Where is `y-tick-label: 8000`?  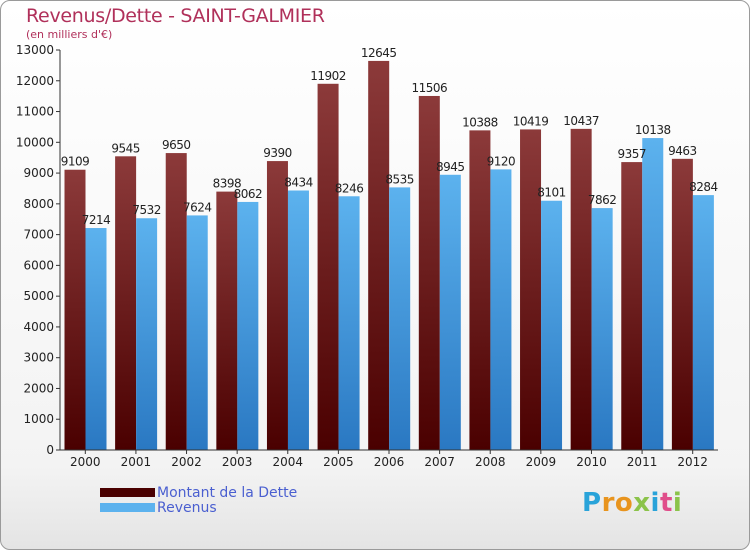 y-tick-label: 8000 is located at coordinates (38, 204).